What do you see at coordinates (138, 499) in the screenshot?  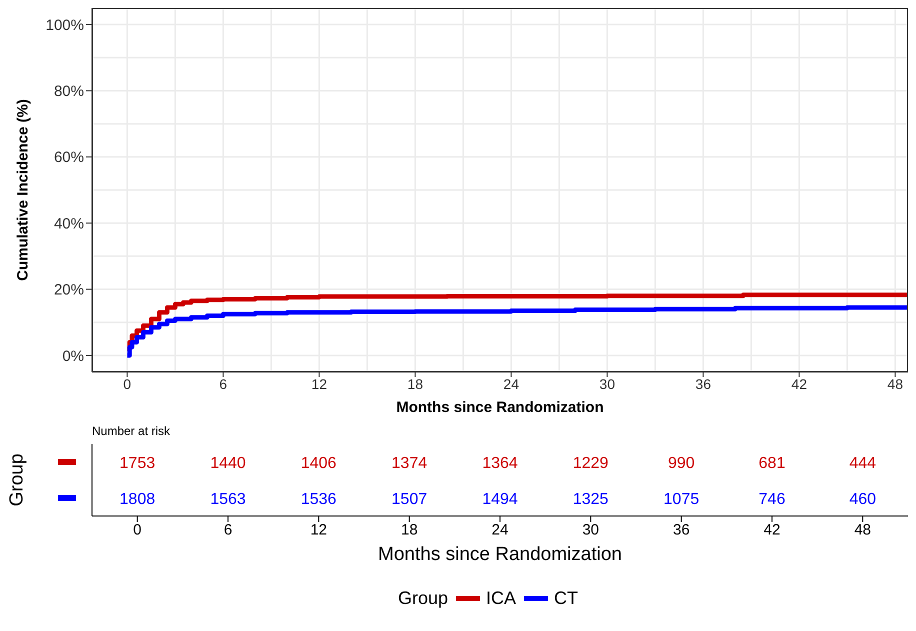 I see `data-label: 1808` at bounding box center [138, 499].